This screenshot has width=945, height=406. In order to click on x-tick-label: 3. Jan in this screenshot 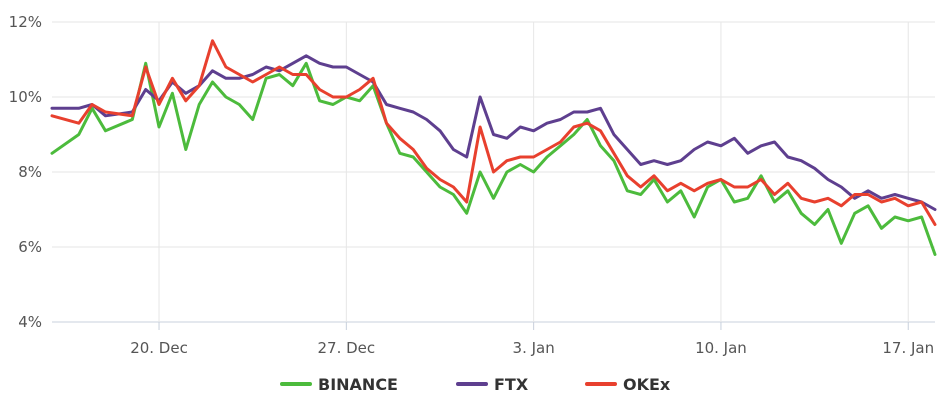, I will do `click(534, 348)`.